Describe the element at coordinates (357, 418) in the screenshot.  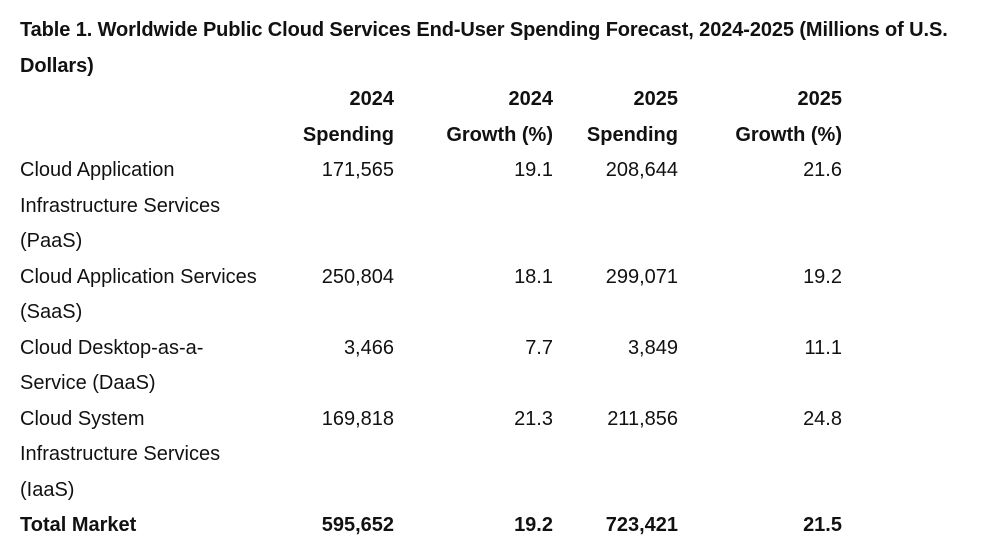
I see `spending-2024-cell: 169,818` at that location.